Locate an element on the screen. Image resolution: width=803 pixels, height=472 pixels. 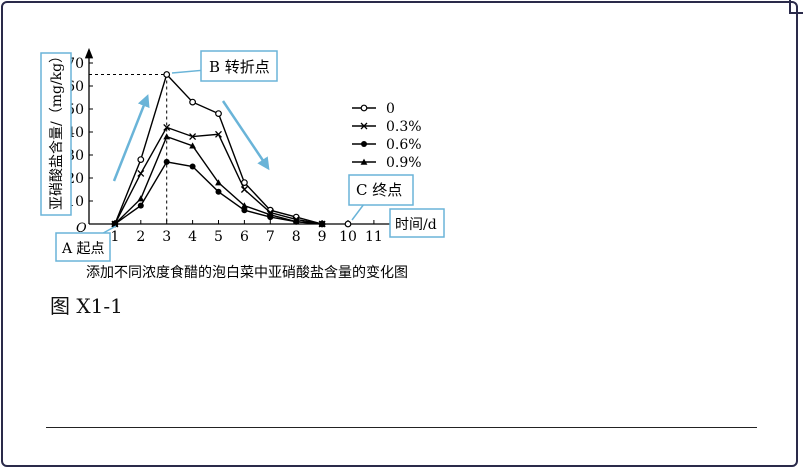
callout-b: B 转折点 is located at coordinates (224, 66).